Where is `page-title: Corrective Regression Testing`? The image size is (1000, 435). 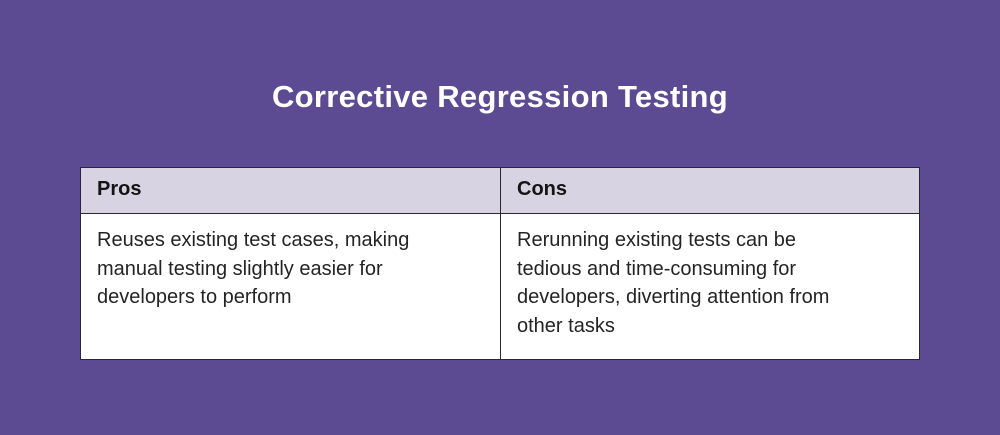
page-title: Corrective Regression Testing is located at coordinates (500, 96).